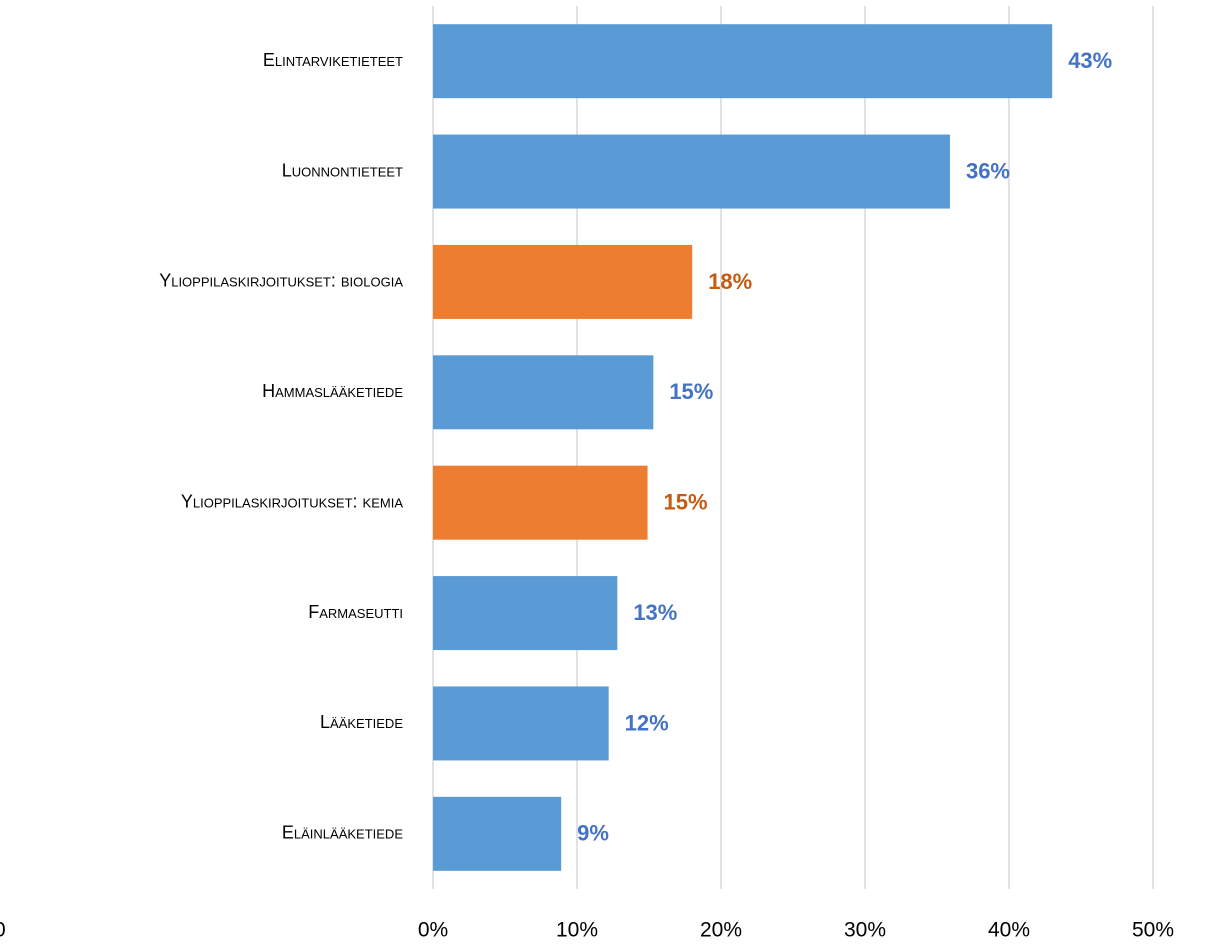 The height and width of the screenshot is (945, 1208). What do you see at coordinates (333, 60) in the screenshot?
I see `category-label: Elintarviketieteet` at bounding box center [333, 60].